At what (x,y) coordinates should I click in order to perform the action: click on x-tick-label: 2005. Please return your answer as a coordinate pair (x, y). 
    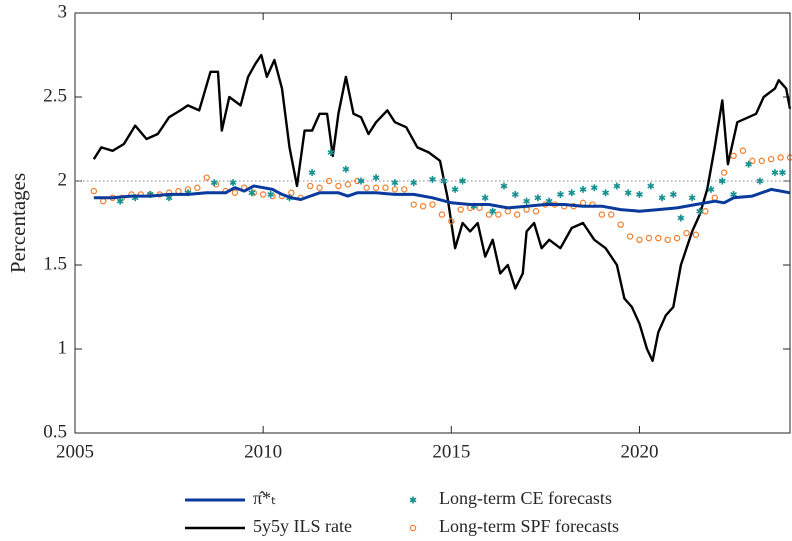
    Looking at the image, I should click on (75, 451).